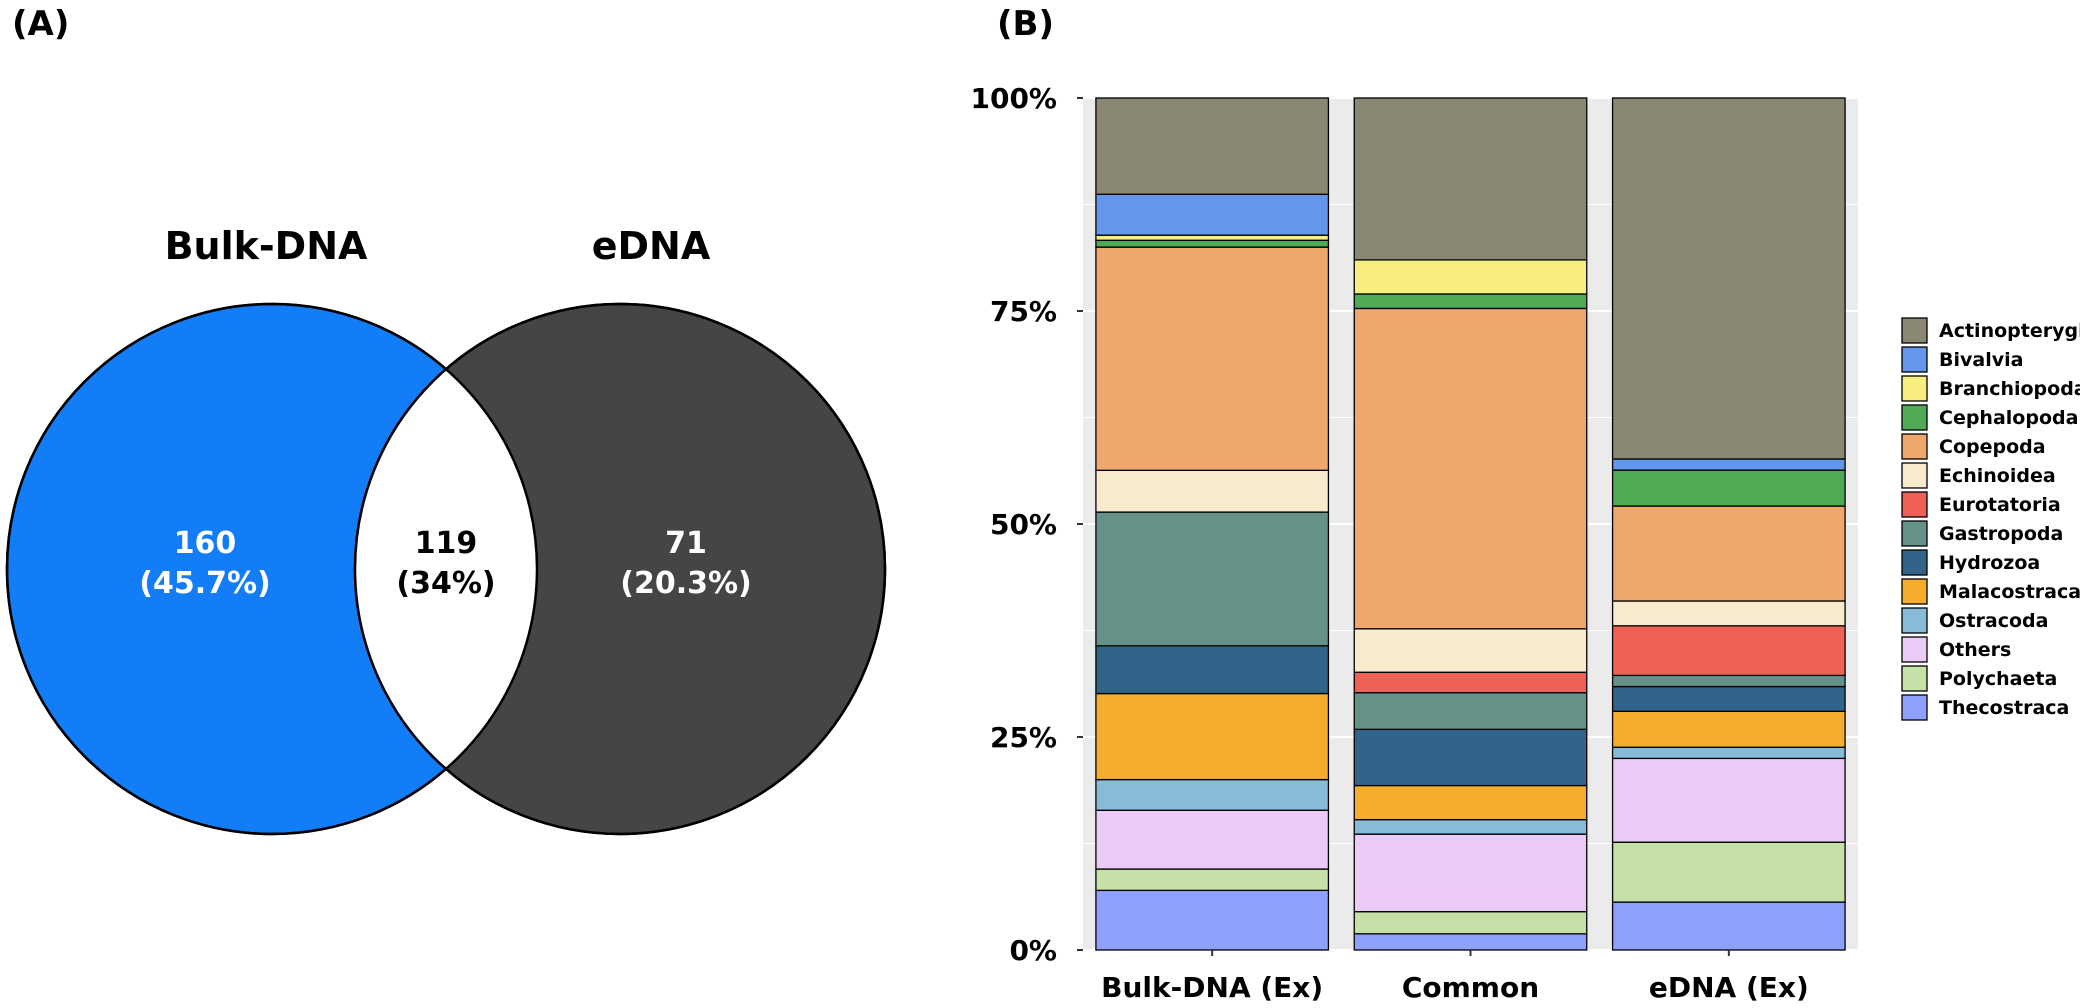 The width and height of the screenshot is (2080, 1008). What do you see at coordinates (1470, 757) in the screenshot?
I see `bar-segment-common-hydrozoa` at bounding box center [1470, 757].